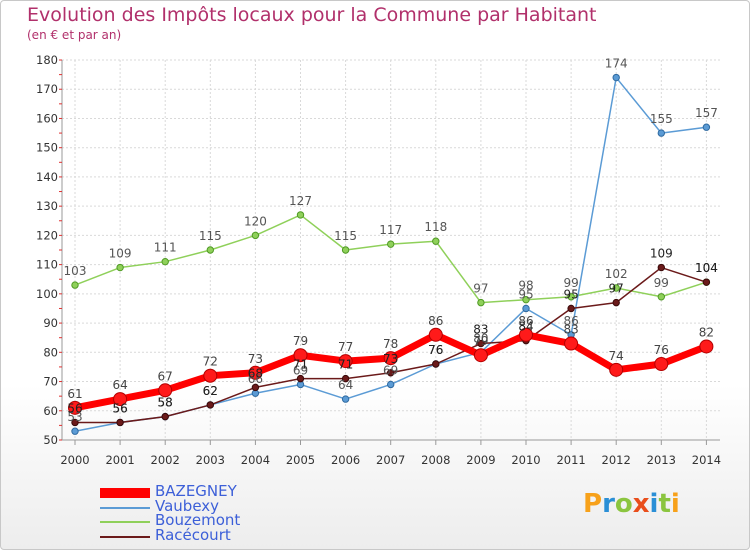 This screenshot has width=750, height=550. What do you see at coordinates (664, 504) in the screenshot?
I see `logo-letter: t` at bounding box center [664, 504].